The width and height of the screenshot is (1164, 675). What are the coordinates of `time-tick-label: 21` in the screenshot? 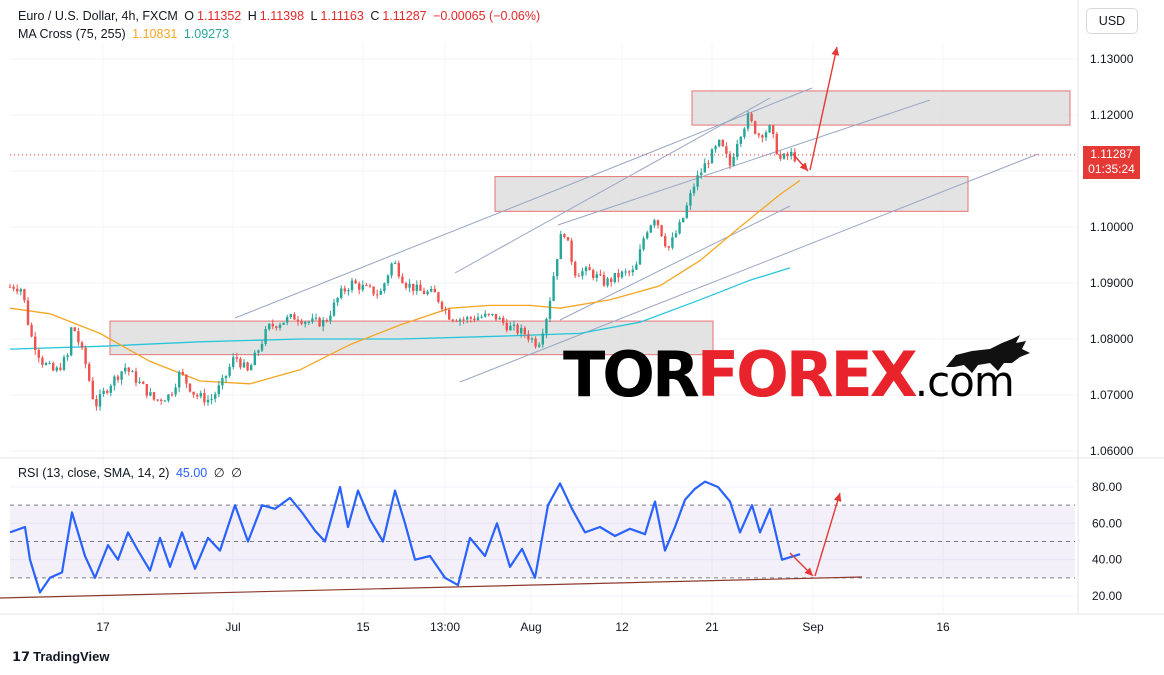 It's located at (712, 627).